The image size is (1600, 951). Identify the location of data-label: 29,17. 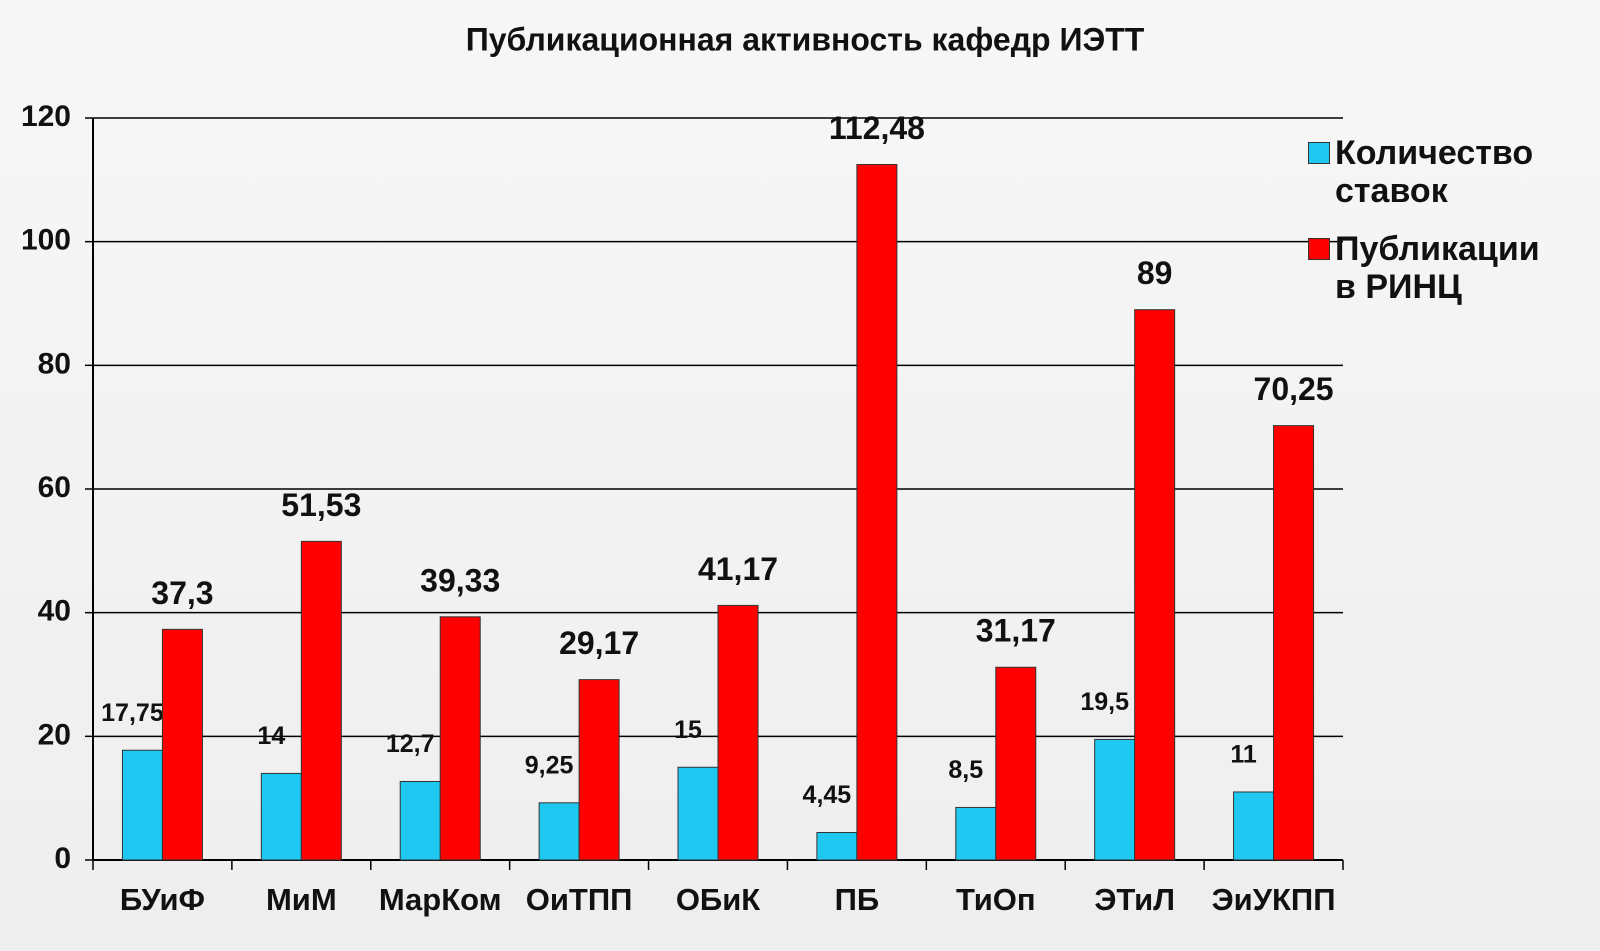
(599, 643).